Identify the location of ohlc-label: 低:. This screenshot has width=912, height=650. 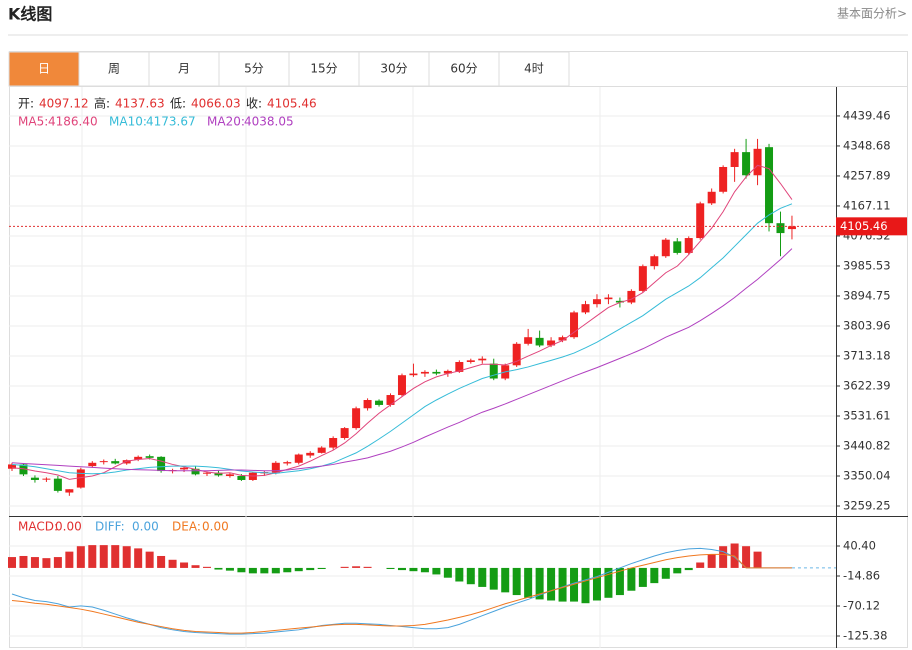
(178, 104).